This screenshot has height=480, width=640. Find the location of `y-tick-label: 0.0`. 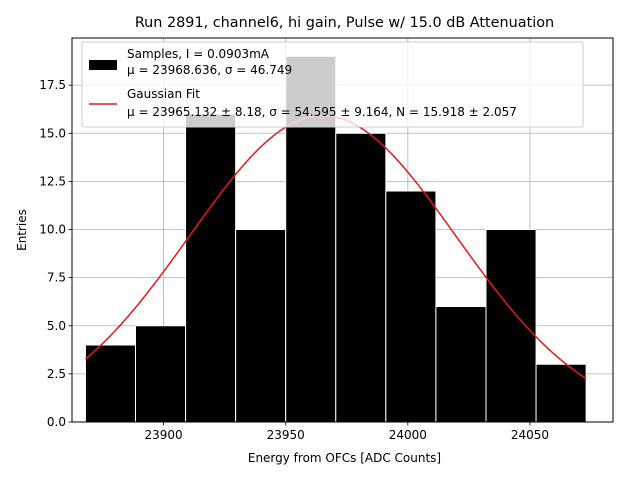

y-tick-label: 0.0 is located at coordinates (56, 422).